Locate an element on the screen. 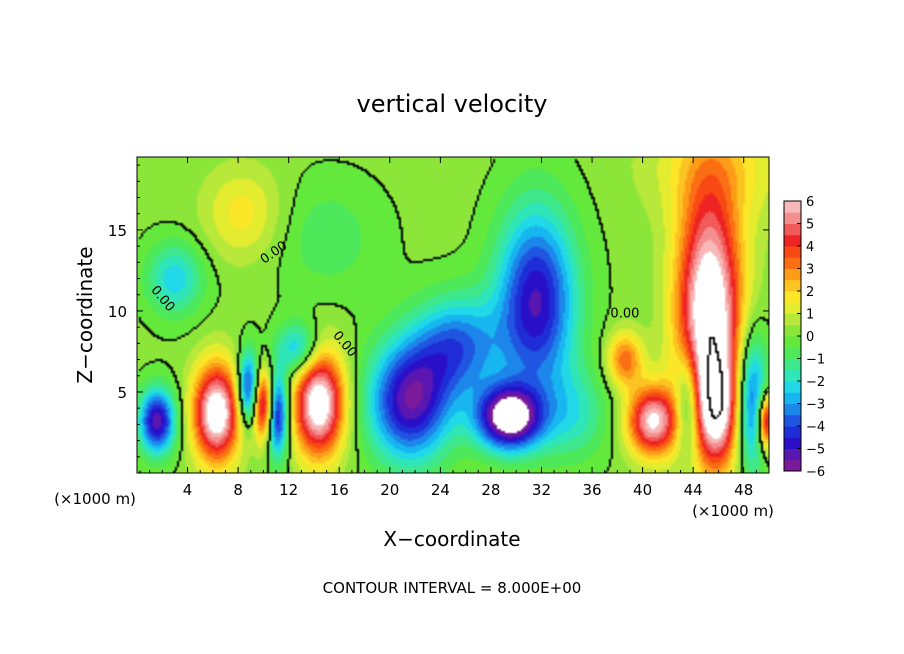 The height and width of the screenshot is (654, 904). x-unit-label-left: (×1000 m) is located at coordinates (95, 499).